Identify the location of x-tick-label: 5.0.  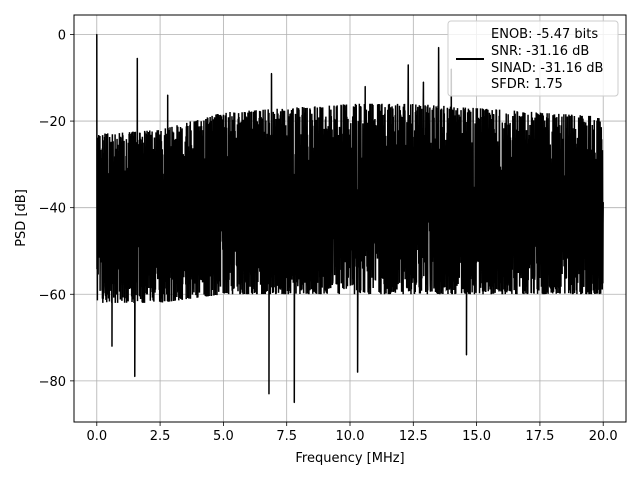
(223, 436).